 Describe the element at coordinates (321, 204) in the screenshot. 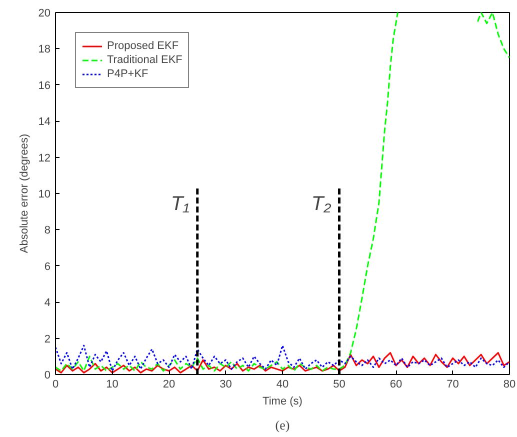

I see `ref-line-label: T₂` at that location.